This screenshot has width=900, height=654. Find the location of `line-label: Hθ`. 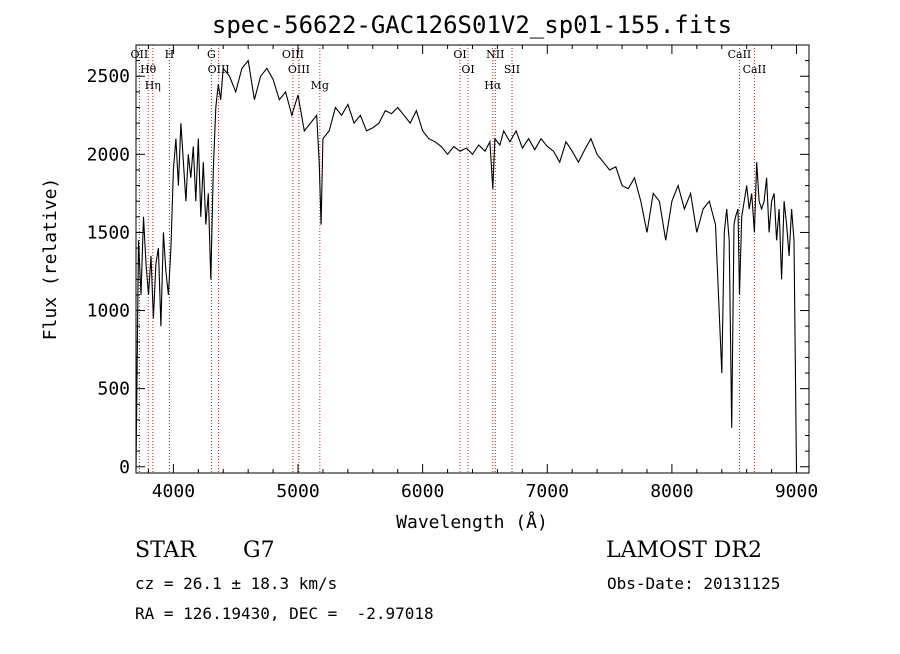

line-label: Hθ is located at coordinates (148, 69).